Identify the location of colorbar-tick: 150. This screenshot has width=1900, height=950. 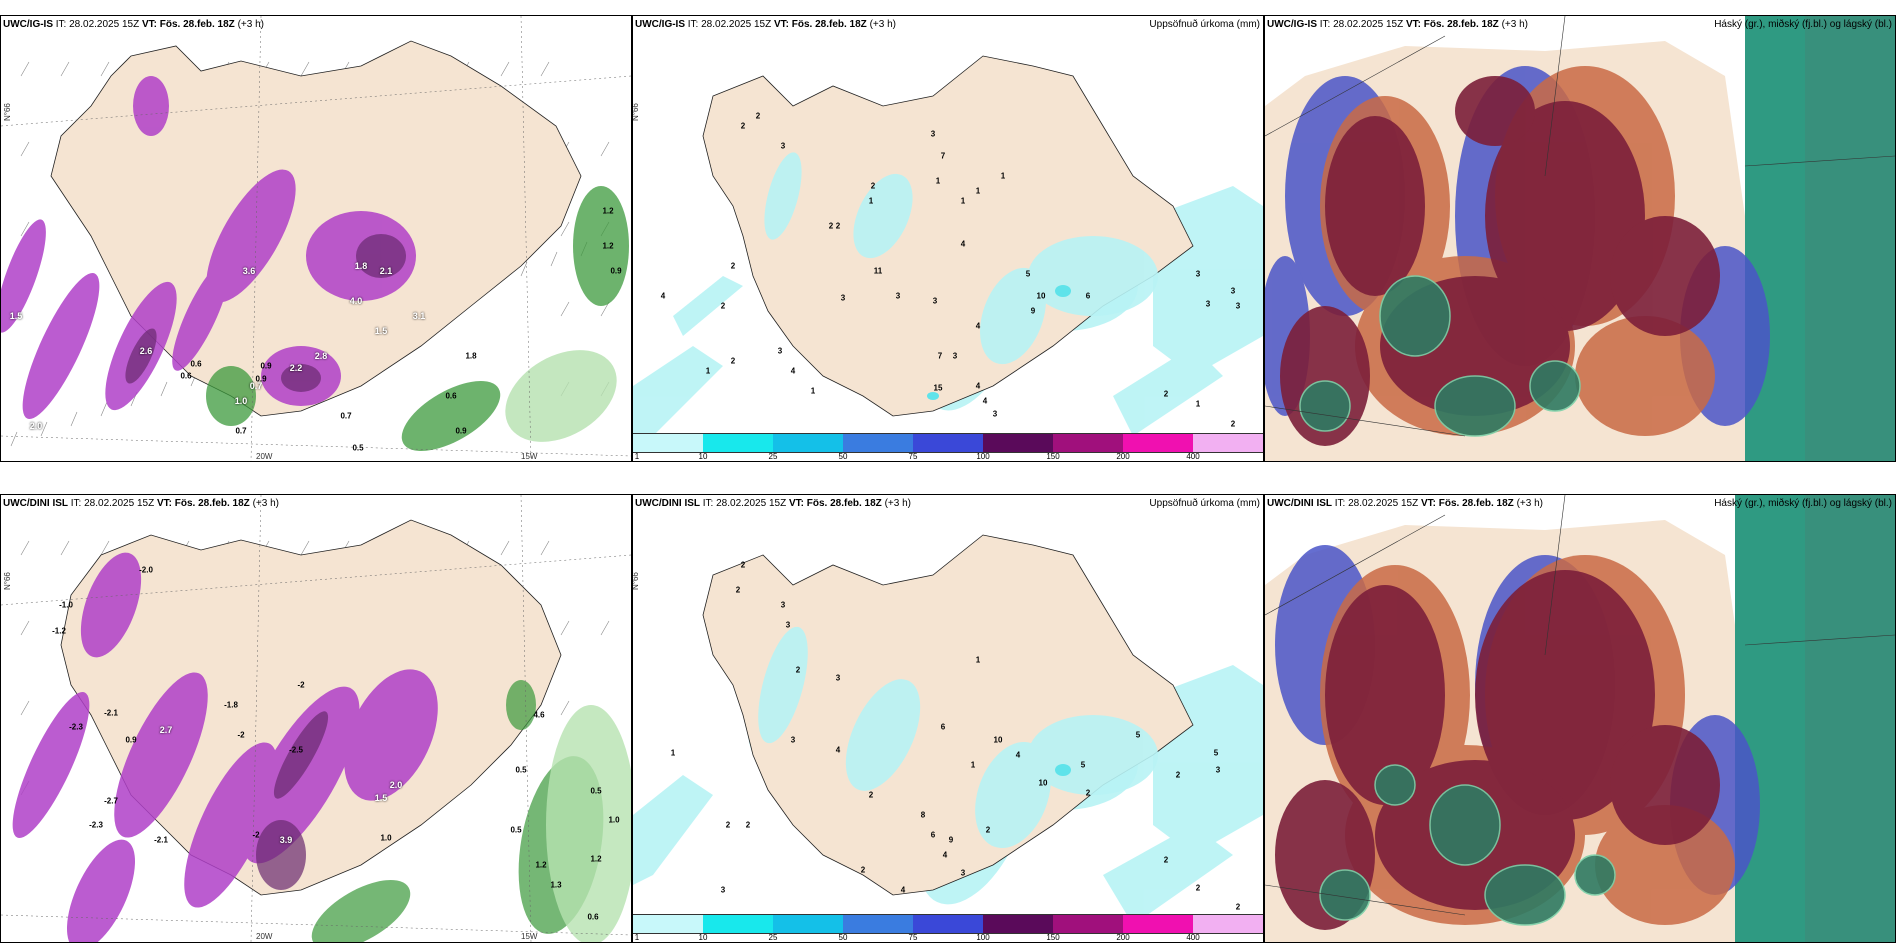
(1053, 937).